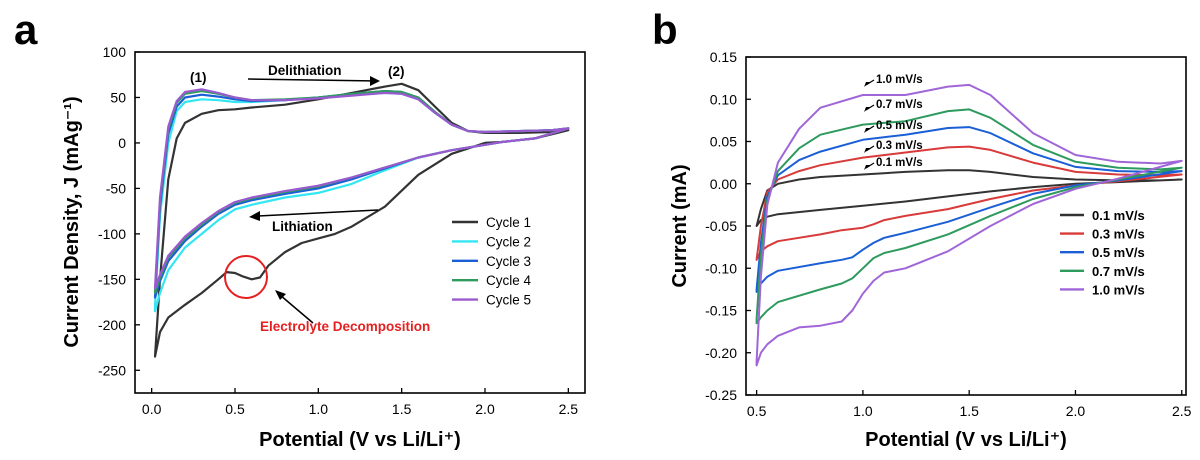 Image resolution: width=1200 pixels, height=460 pixels. Describe the element at coordinates (723, 184) in the screenshot. I see `y-tick-label: 0.00` at that location.